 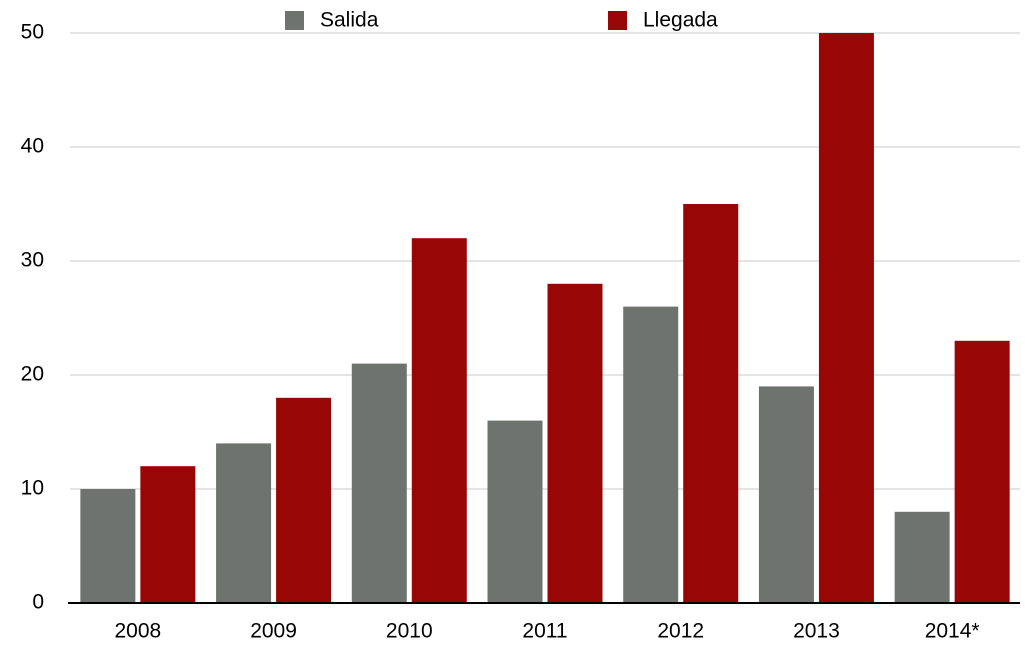 What do you see at coordinates (816, 631) in the screenshot?
I see `x-tick-label: 2013` at bounding box center [816, 631].